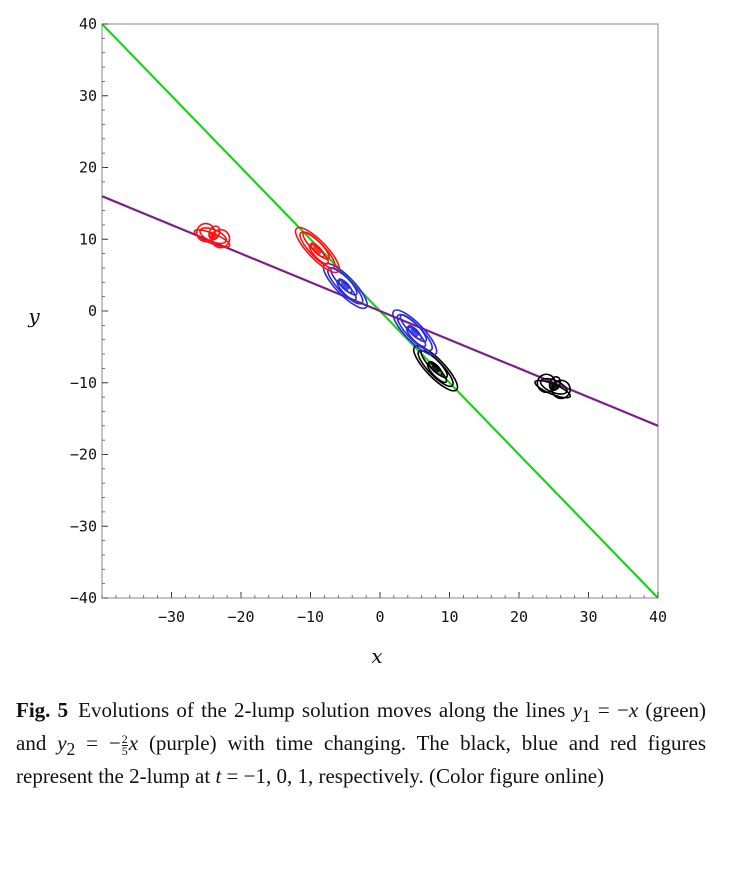 This screenshot has height=886, width=739. I want to click on x-tick-label: −20, so click(240, 617).